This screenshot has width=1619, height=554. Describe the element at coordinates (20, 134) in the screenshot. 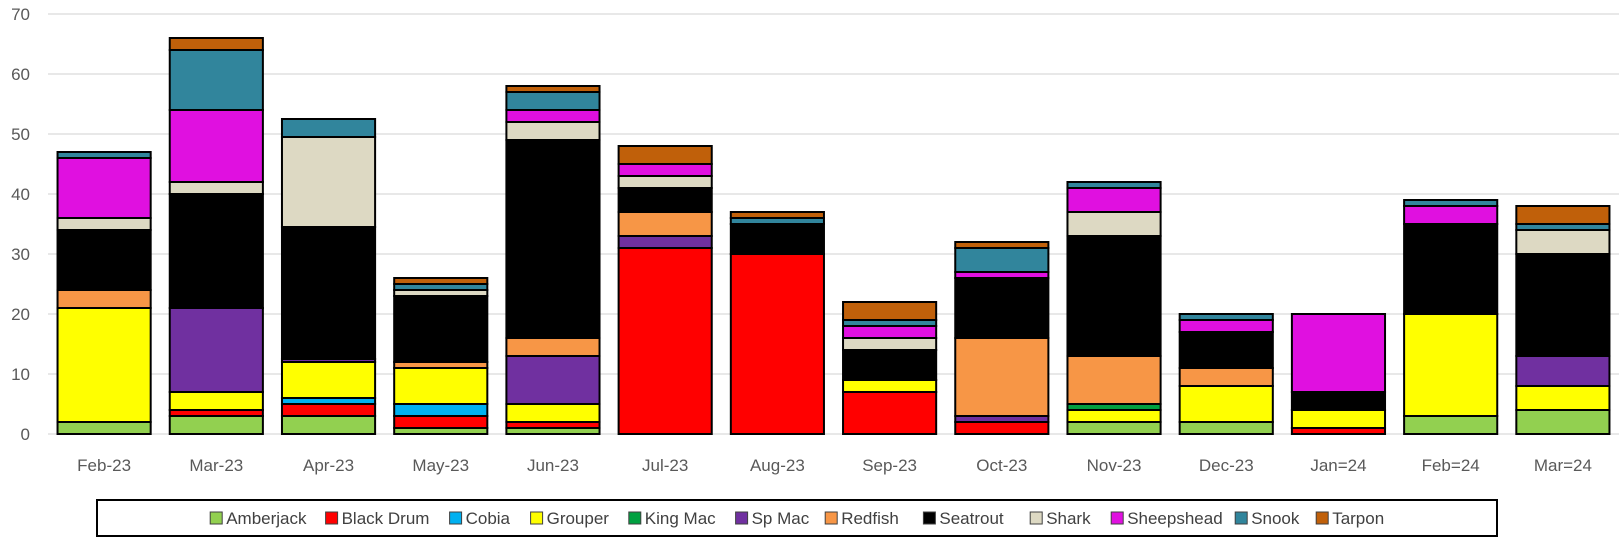

I see `y-tick-label: 50` at that location.